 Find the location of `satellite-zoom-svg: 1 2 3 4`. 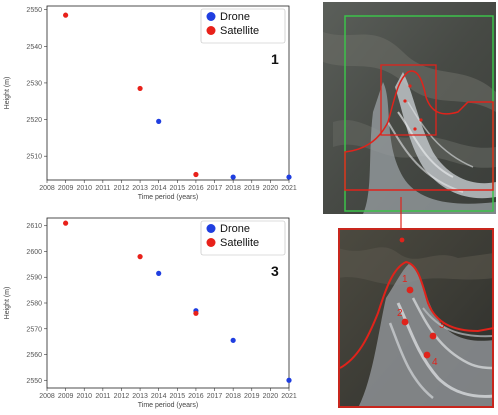

satellite-zoom-svg: 1 2 3 4 is located at coordinates (416, 318).